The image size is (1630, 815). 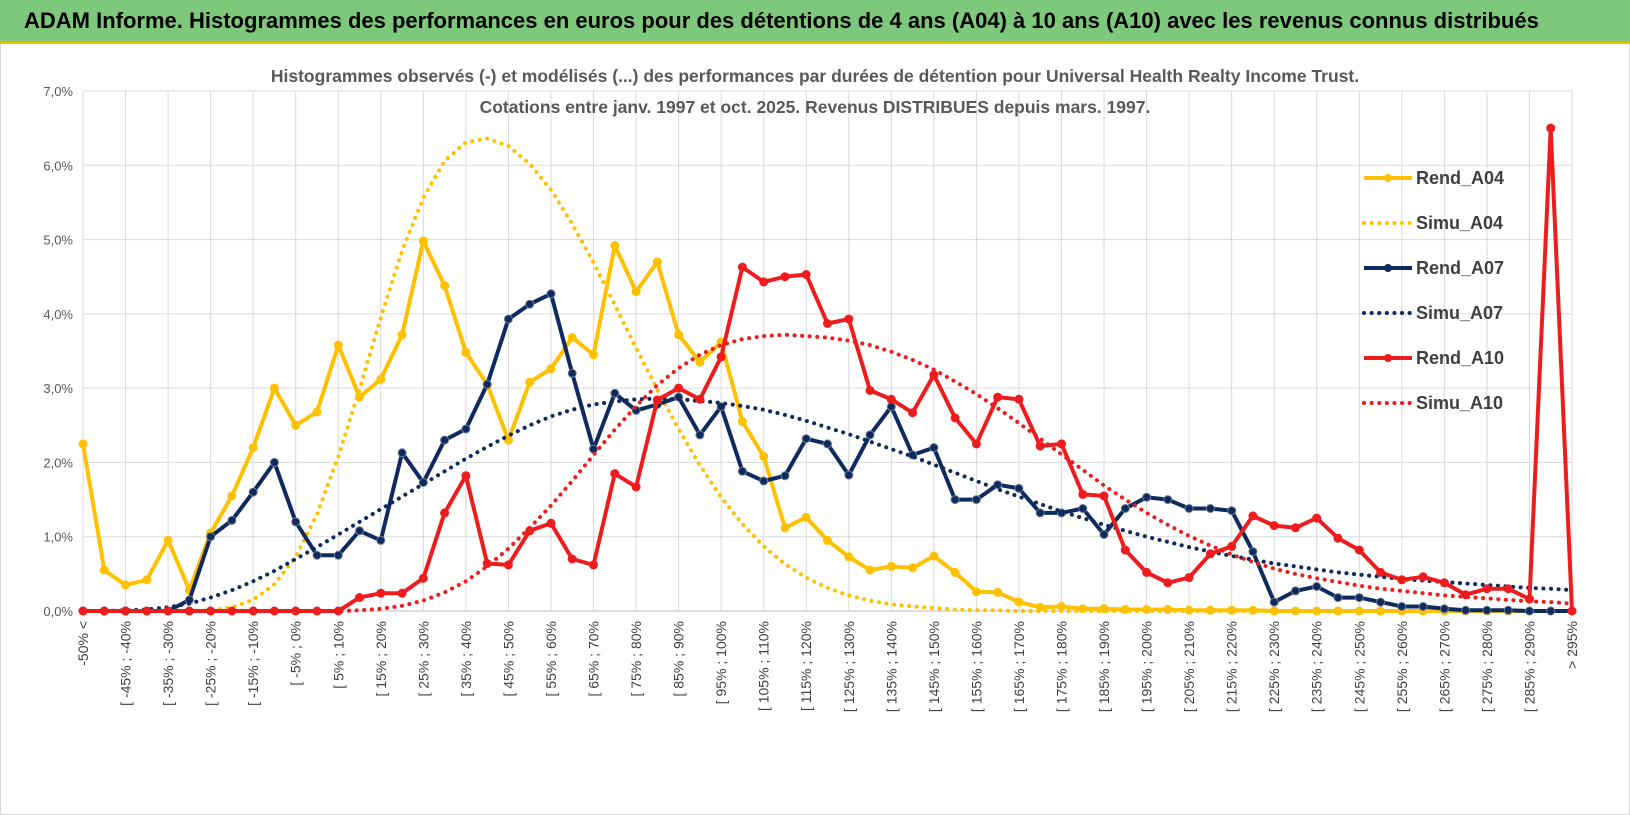 I want to click on x-tick-label: [ 15% ; 20%, so click(x=381, y=659).